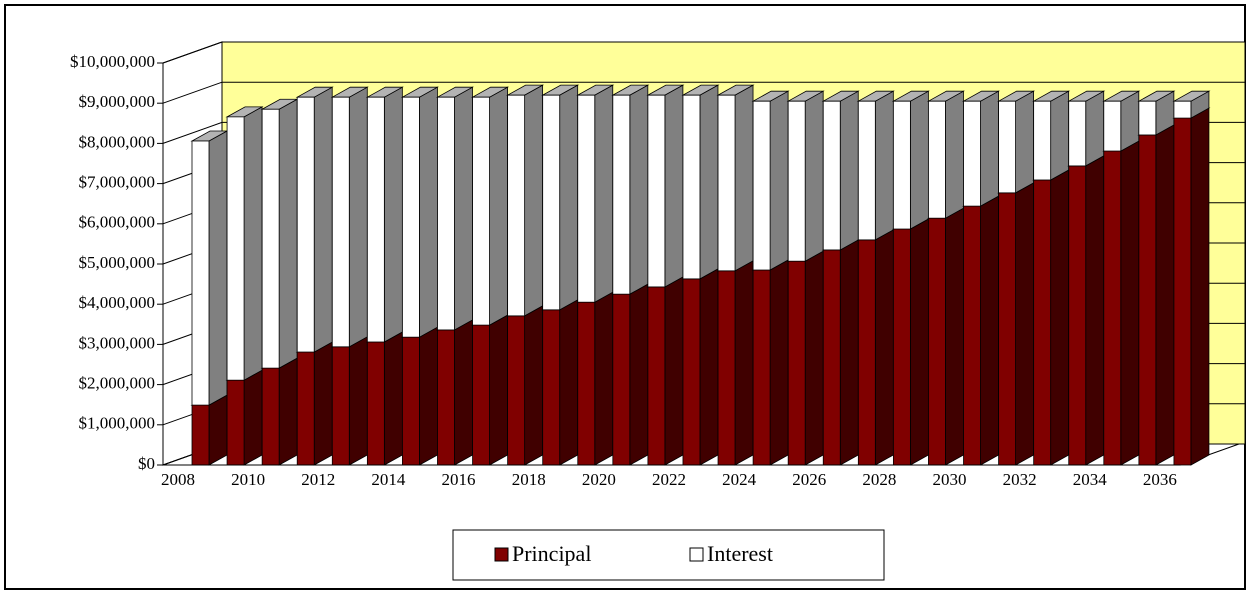 The width and height of the screenshot is (1251, 592). I want to click on x-tick-label: 2012, so click(318, 479).